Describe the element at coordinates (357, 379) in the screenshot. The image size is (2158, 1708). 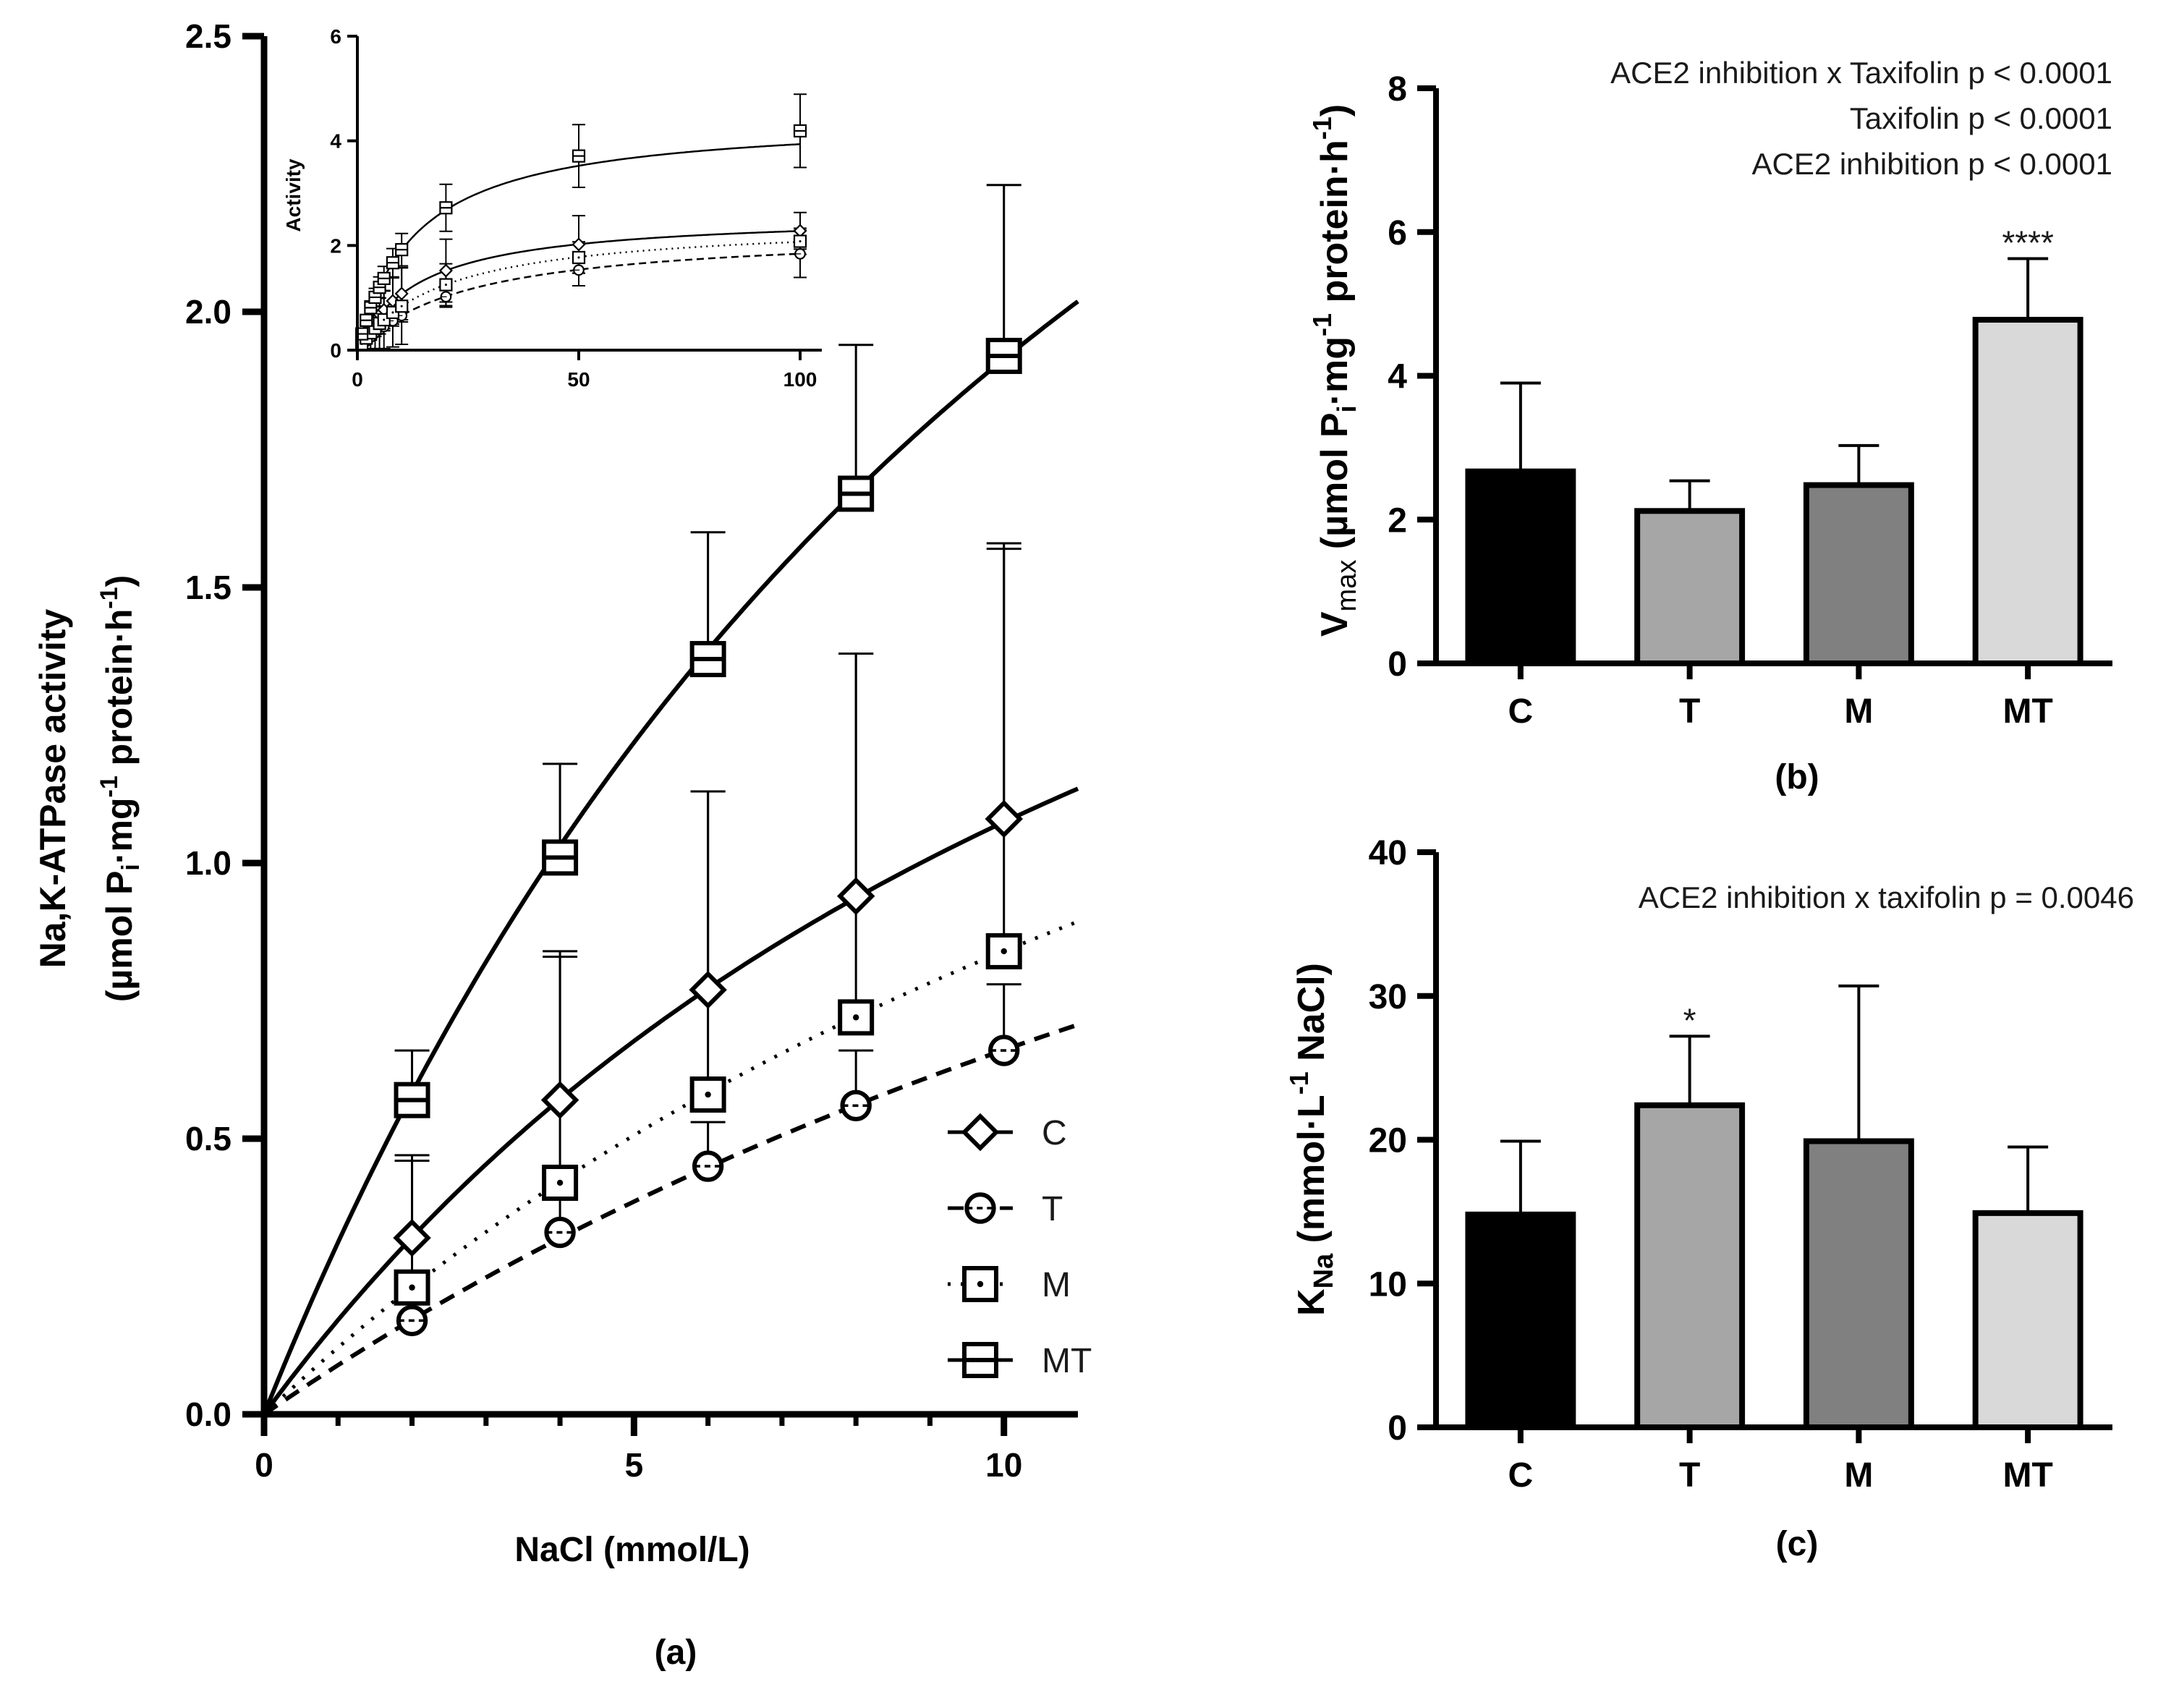
I see `inset-x-tick-label: 0` at that location.